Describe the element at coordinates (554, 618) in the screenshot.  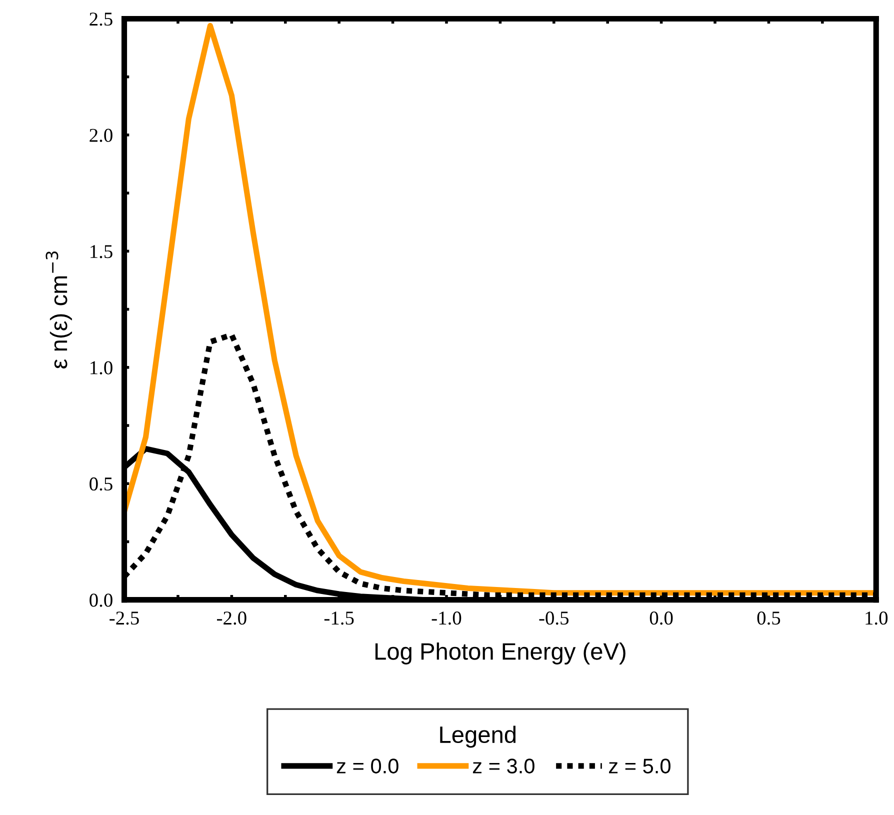
I see `x-tick-label: -0.5` at that location.